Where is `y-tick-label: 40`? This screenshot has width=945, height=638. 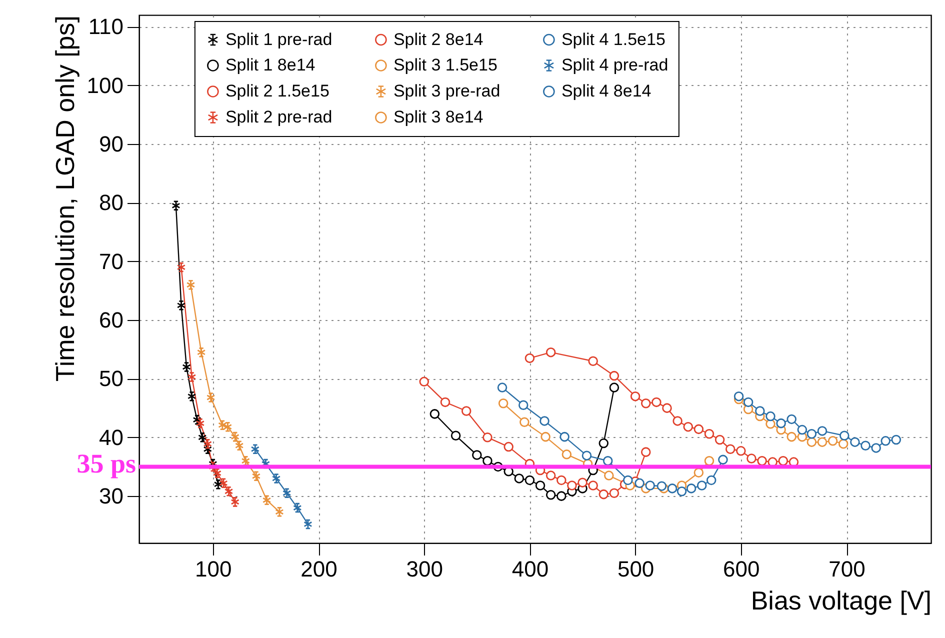 y-tick-label: 40 is located at coordinates (111, 437).